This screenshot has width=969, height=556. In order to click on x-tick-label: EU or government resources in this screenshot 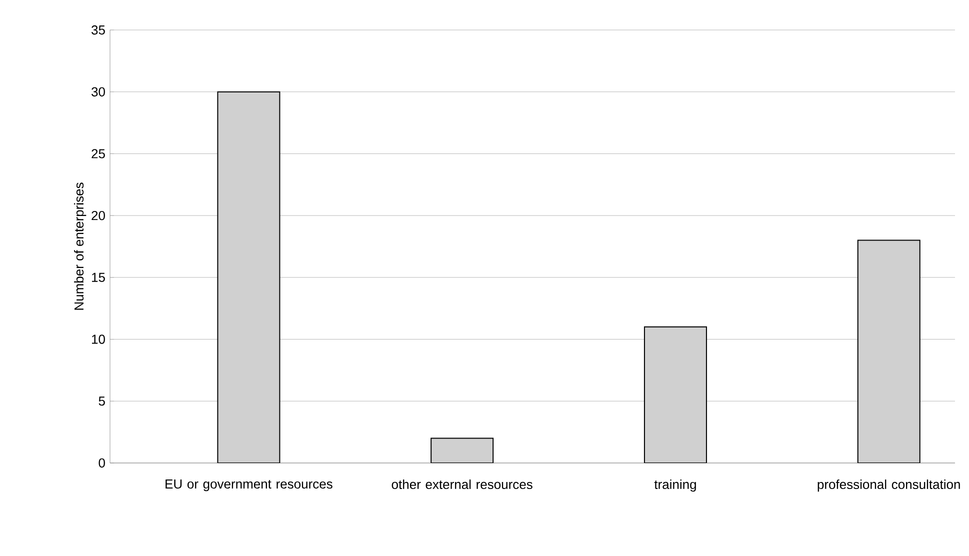, I will do `click(249, 486)`.